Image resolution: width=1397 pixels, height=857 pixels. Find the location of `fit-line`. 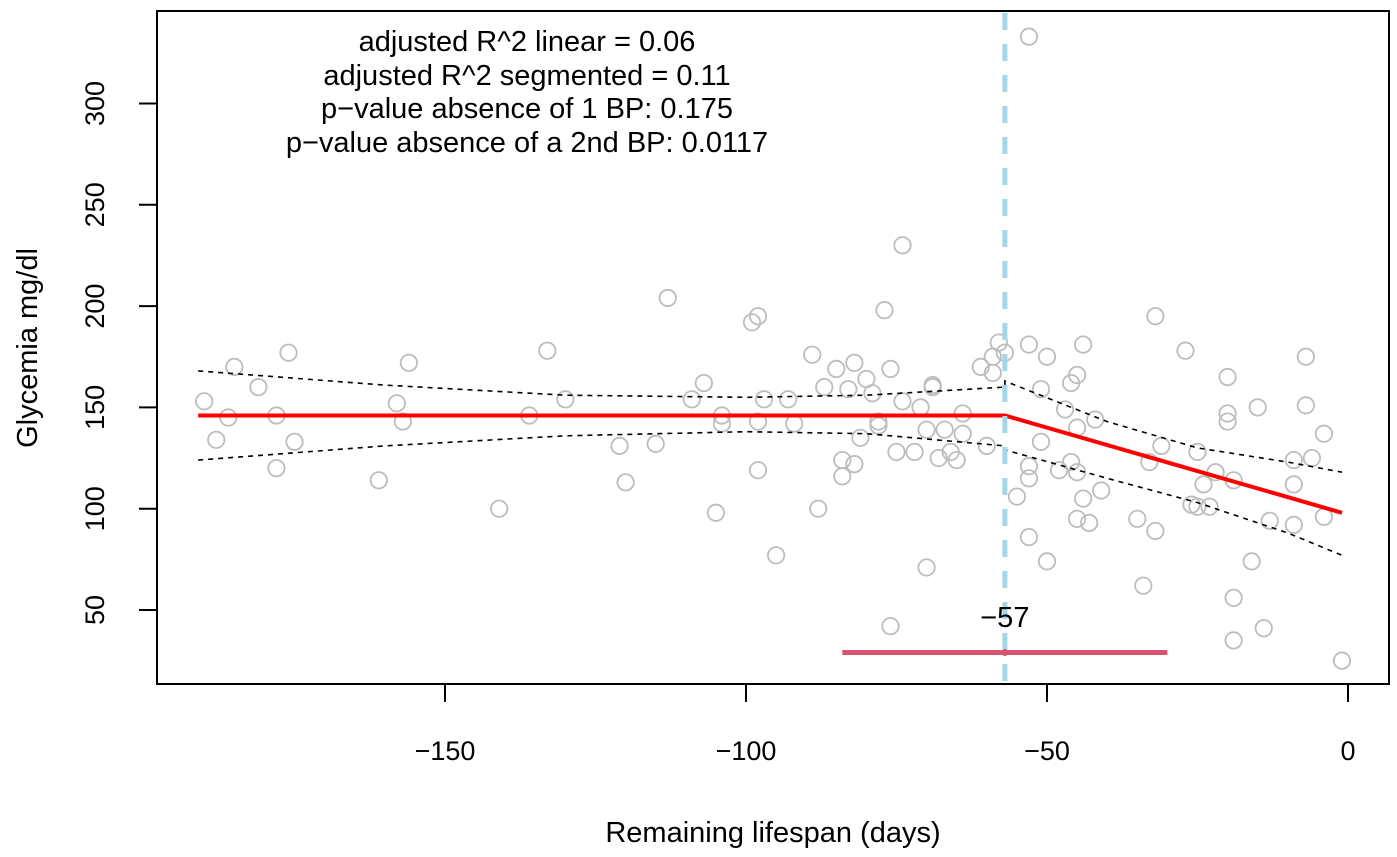

fit-line is located at coordinates (770, 464).